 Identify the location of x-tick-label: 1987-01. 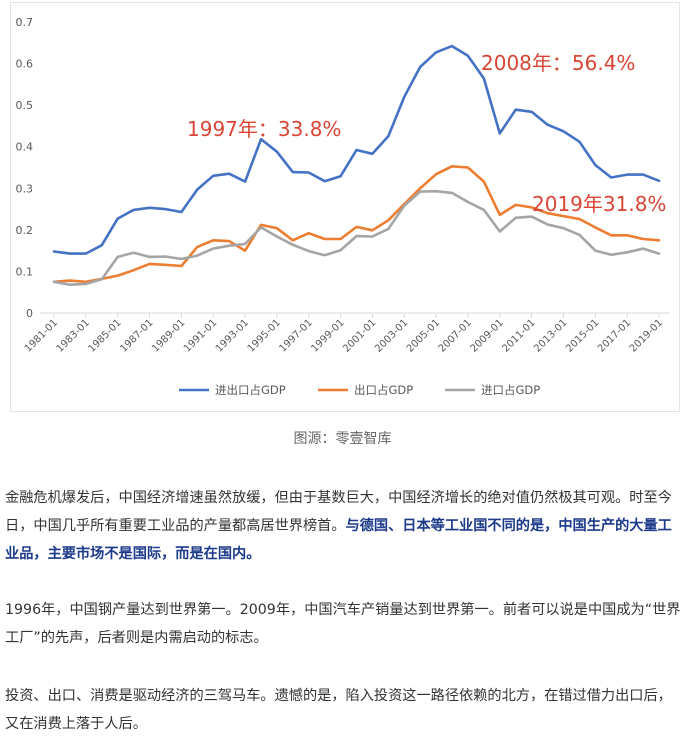
(136, 335).